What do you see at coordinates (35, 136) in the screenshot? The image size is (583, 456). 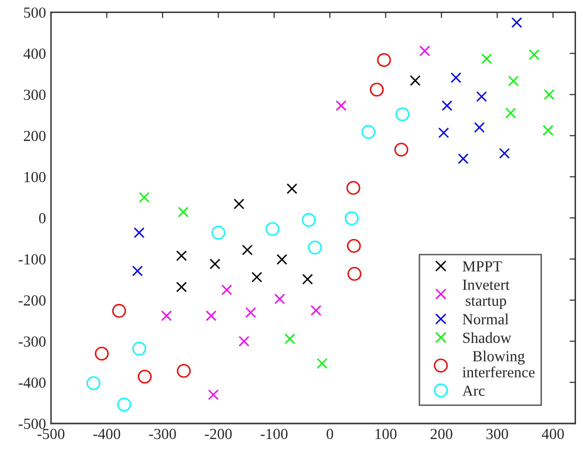 I see `y-tick-label: 200` at bounding box center [35, 136].